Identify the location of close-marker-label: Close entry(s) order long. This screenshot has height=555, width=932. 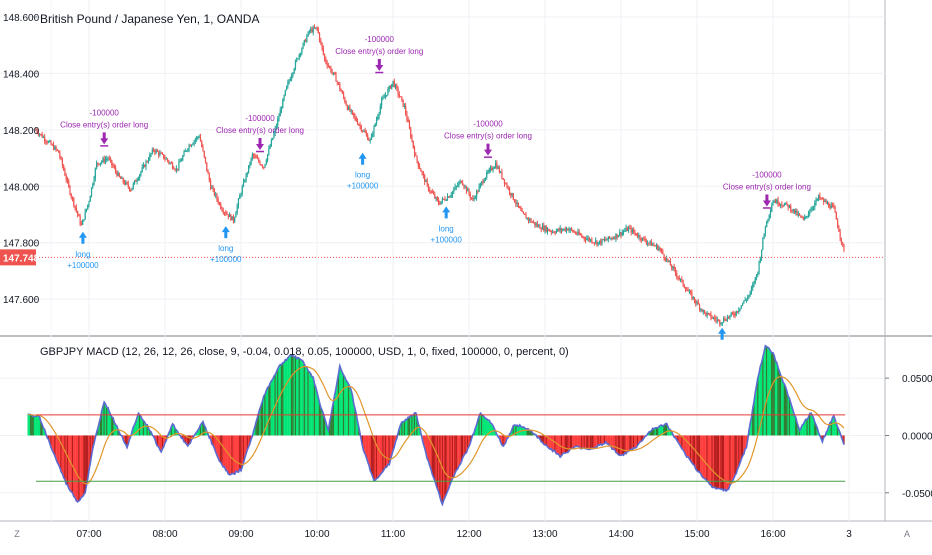
(488, 136).